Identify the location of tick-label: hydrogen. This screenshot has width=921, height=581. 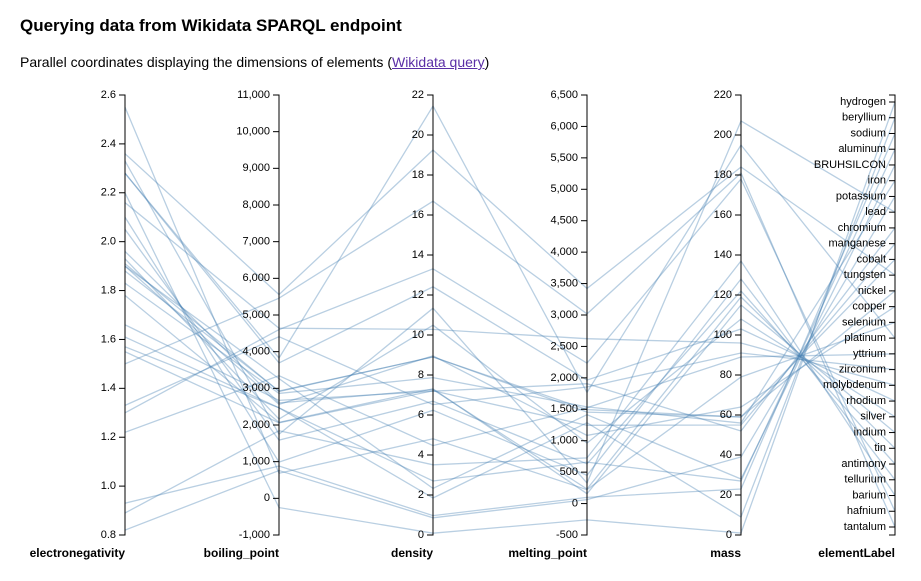
(863, 102).